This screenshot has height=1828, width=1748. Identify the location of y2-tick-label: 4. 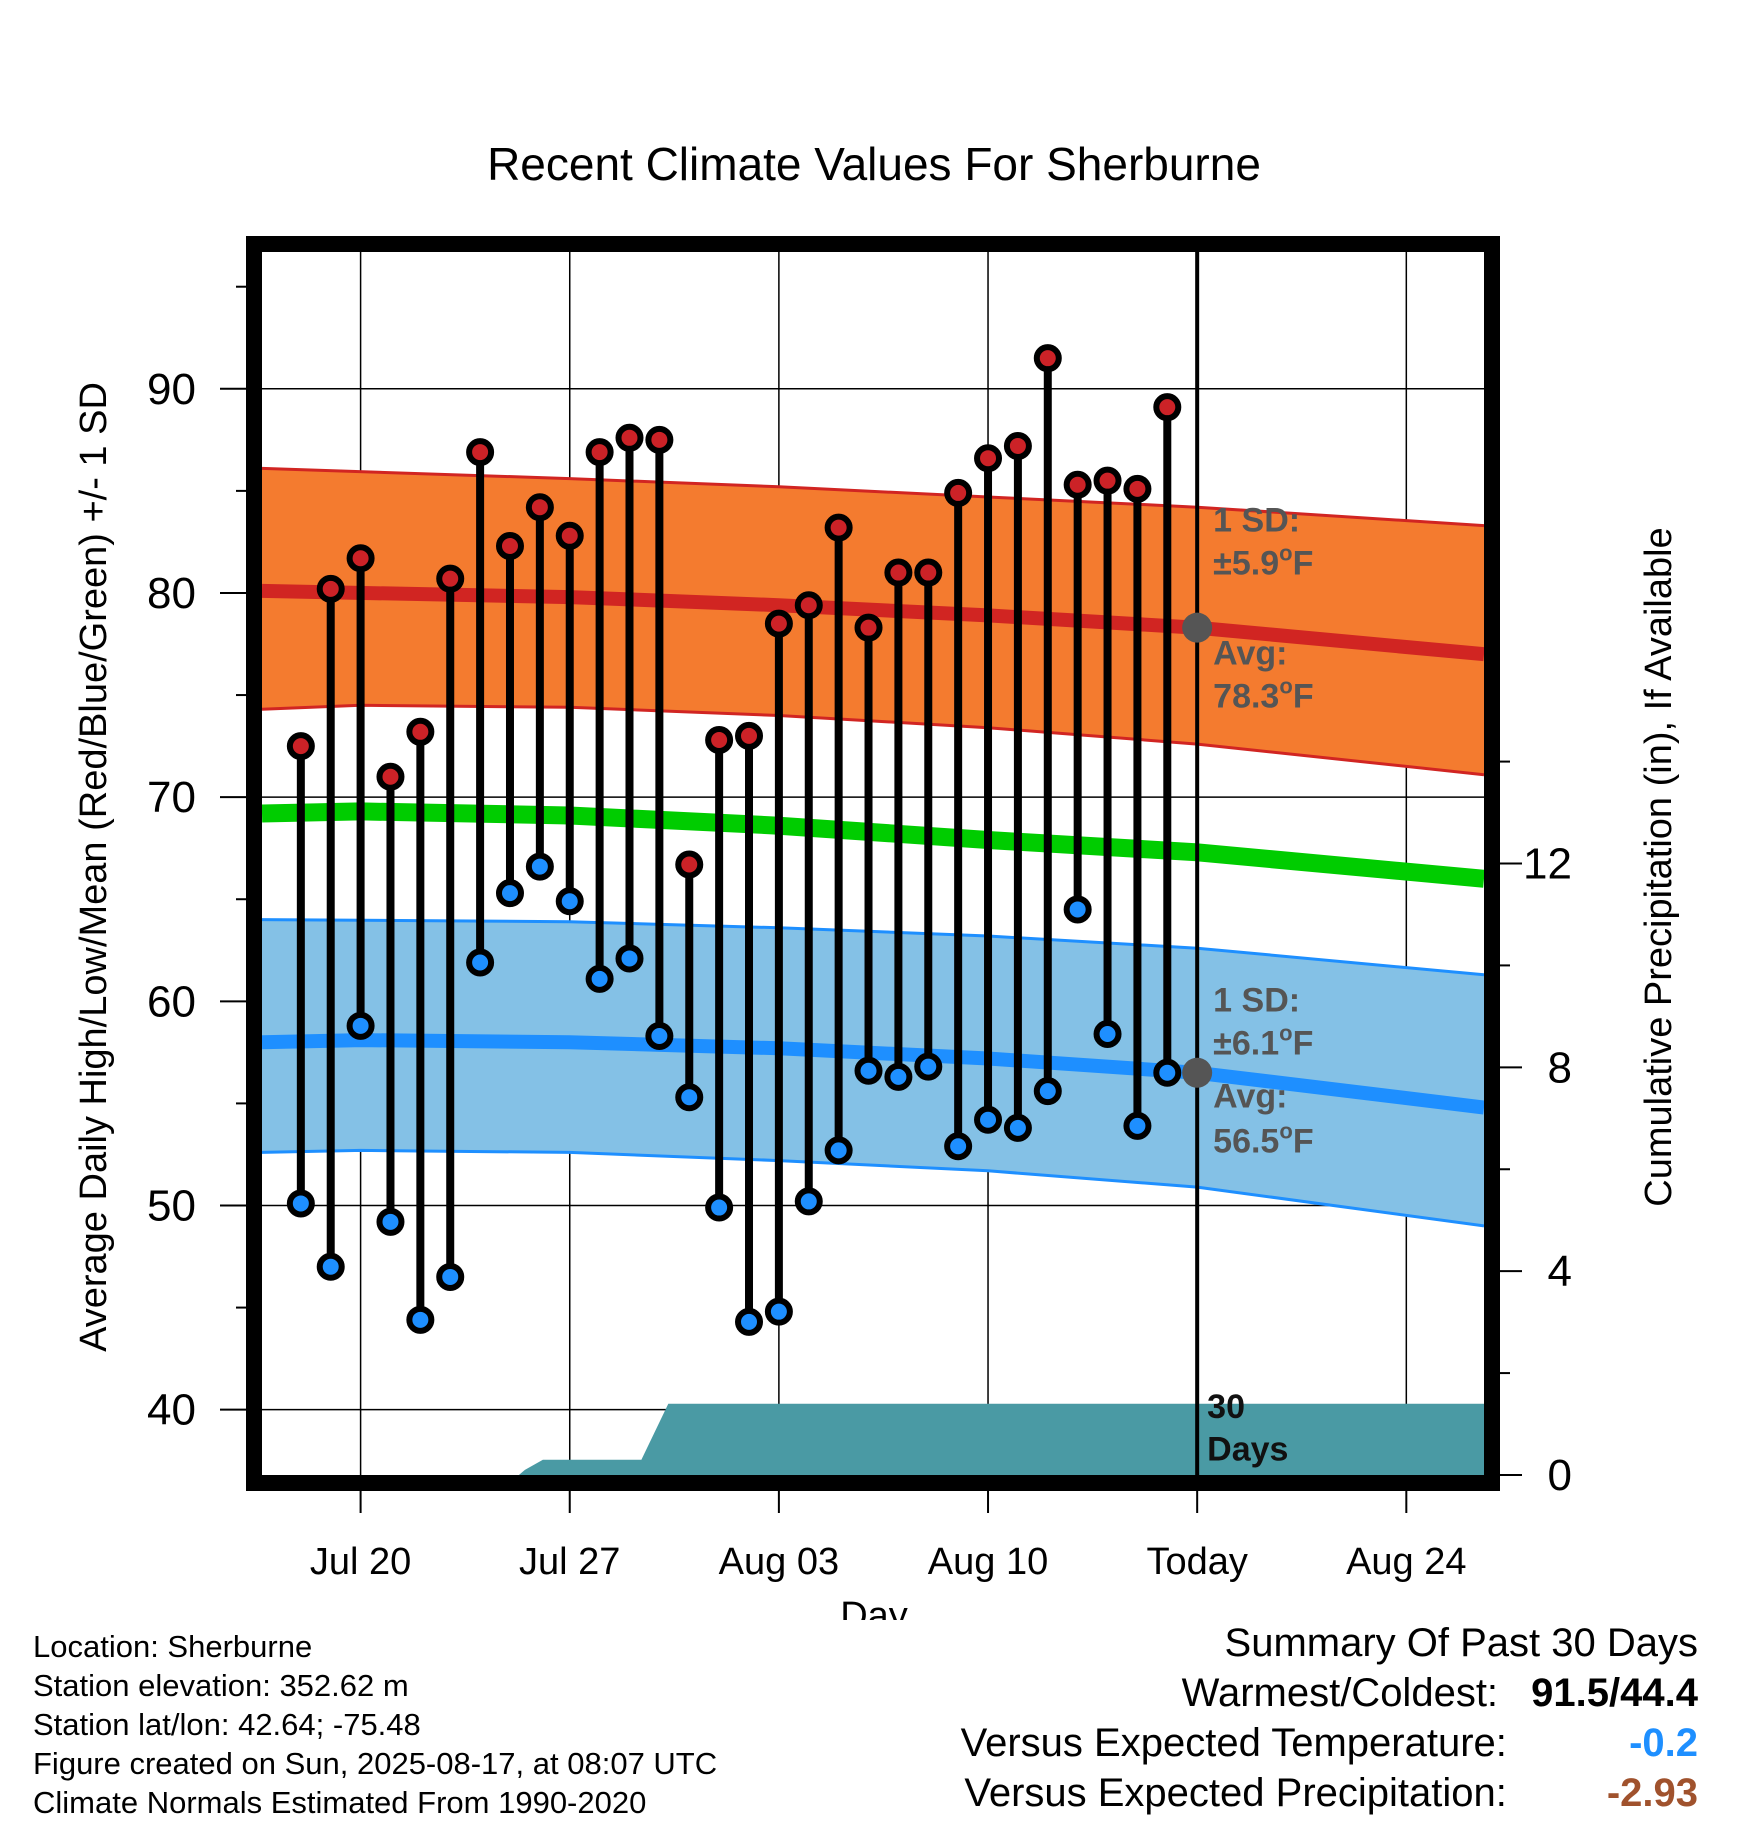
(1560, 1271).